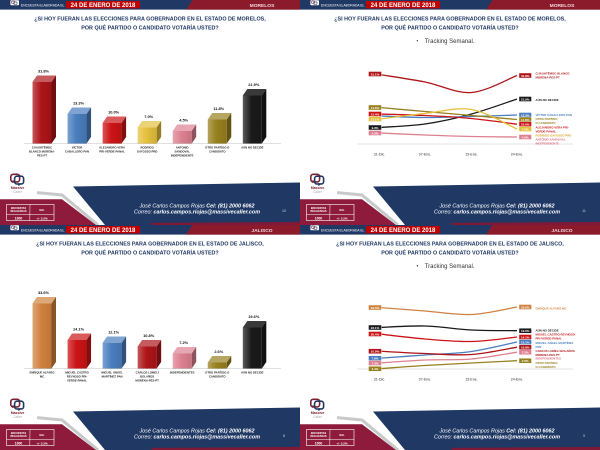 Image resolution: width=600 pixels, height=450 pixels. I want to click on svg-text: ANTONIO, so click(183, 148).